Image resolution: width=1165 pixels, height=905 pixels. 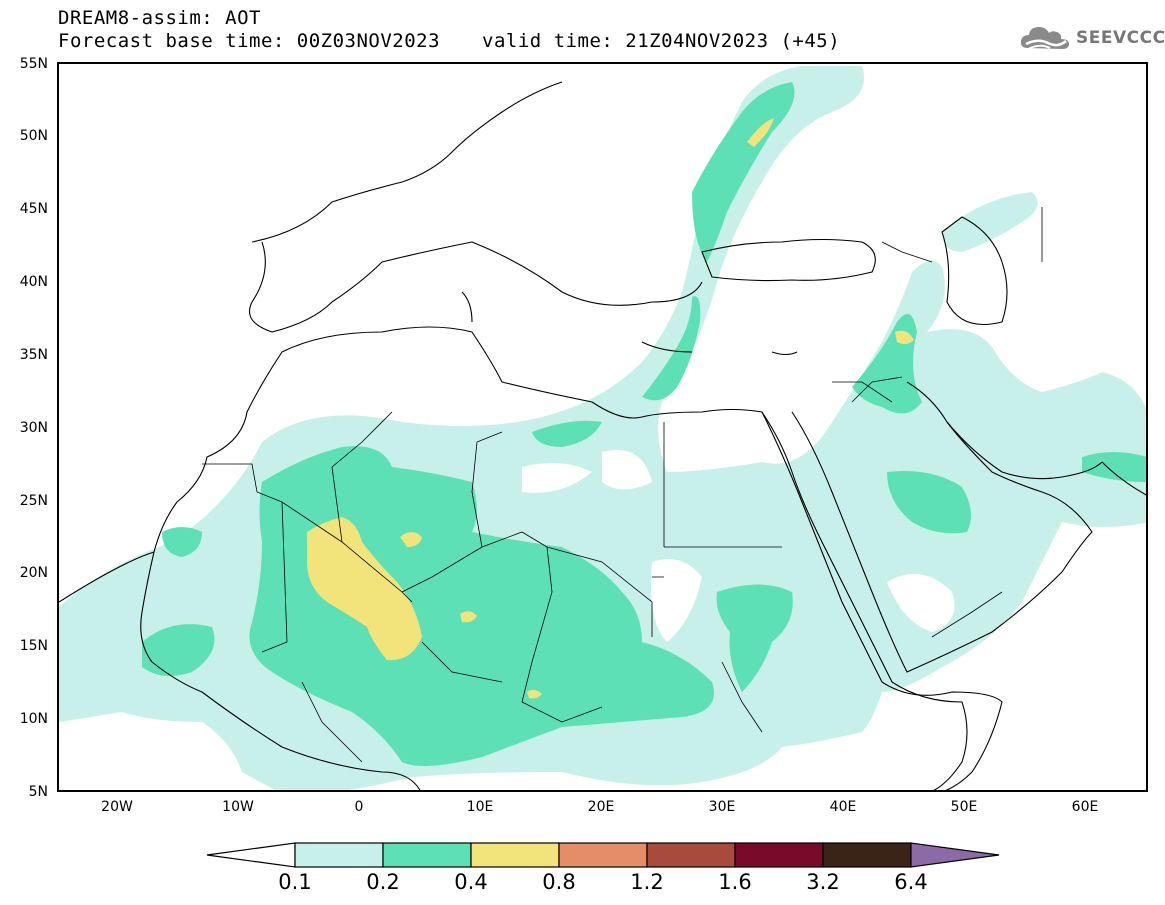 What do you see at coordinates (822, 547) in the screenshot?
I see `red-sea-coast` at bounding box center [822, 547].